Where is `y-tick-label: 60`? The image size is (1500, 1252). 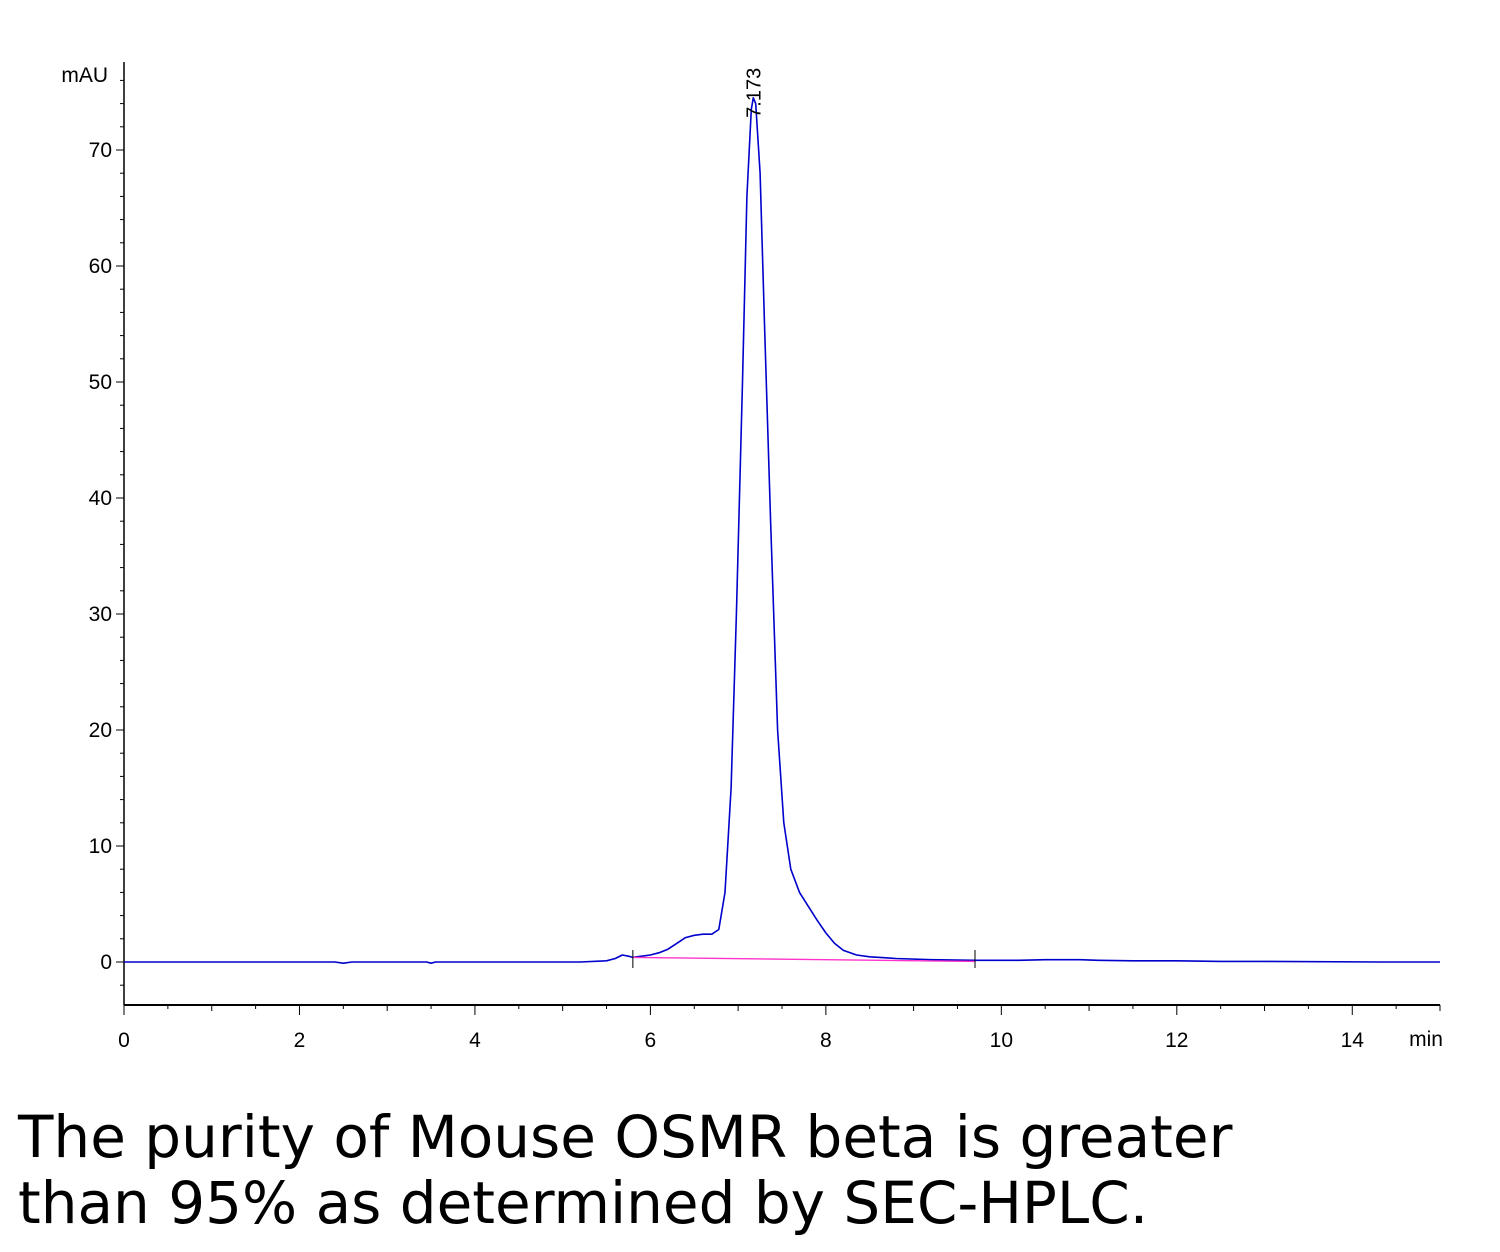
y-tick-label: 60 is located at coordinates (100, 266).